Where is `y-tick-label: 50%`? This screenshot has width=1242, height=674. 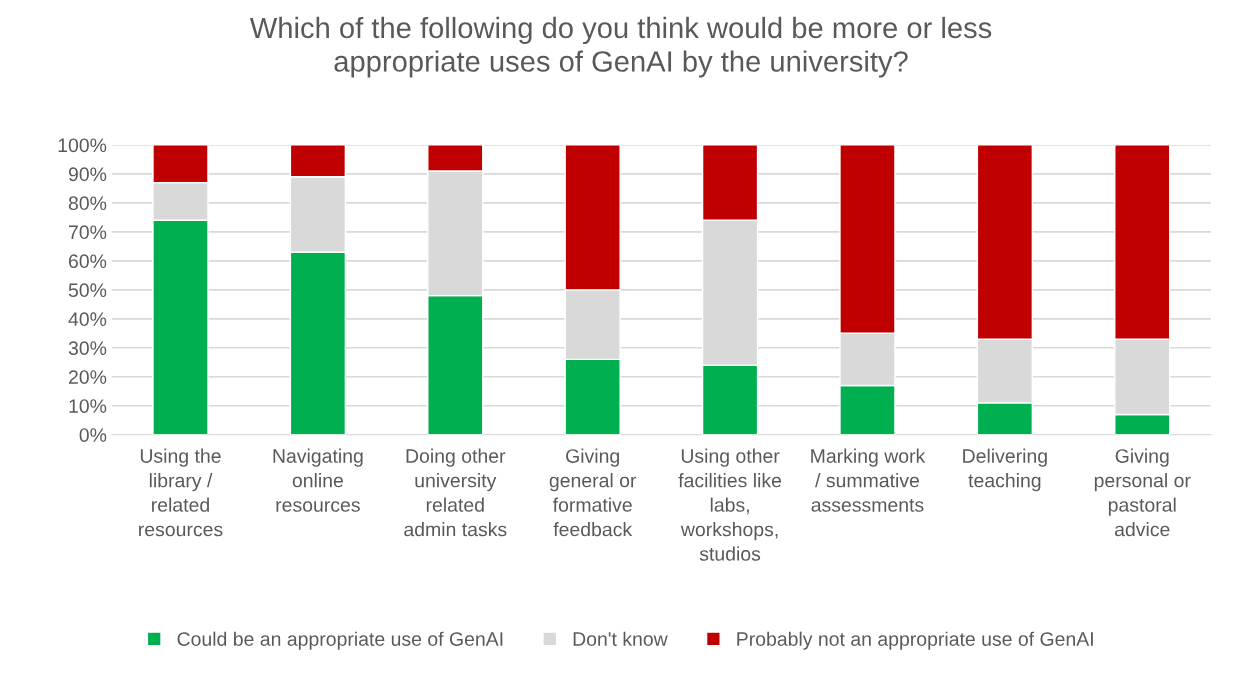 y-tick-label: 50% is located at coordinates (87, 290).